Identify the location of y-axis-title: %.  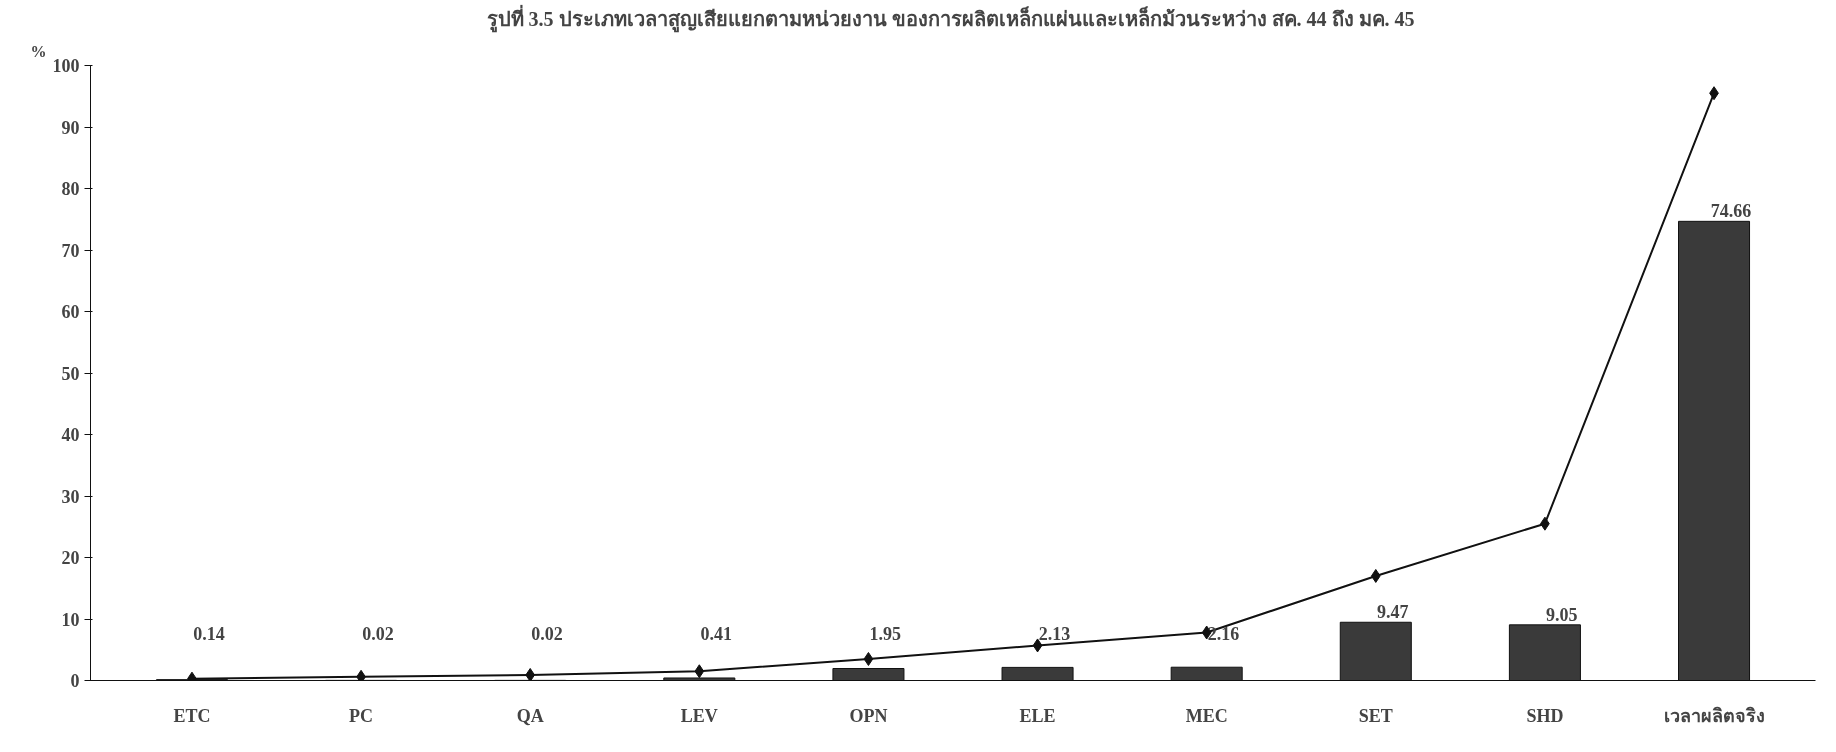
(38, 51).